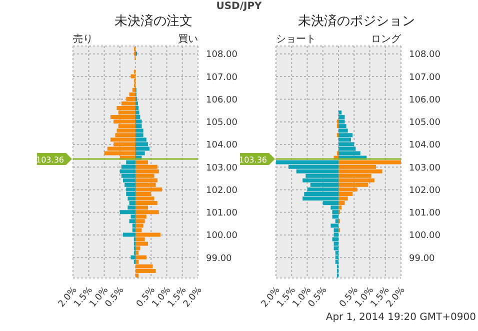 The image size is (478, 331). Describe the element at coordinates (83, 39) in the screenshot. I see `text: 売り` at that location.